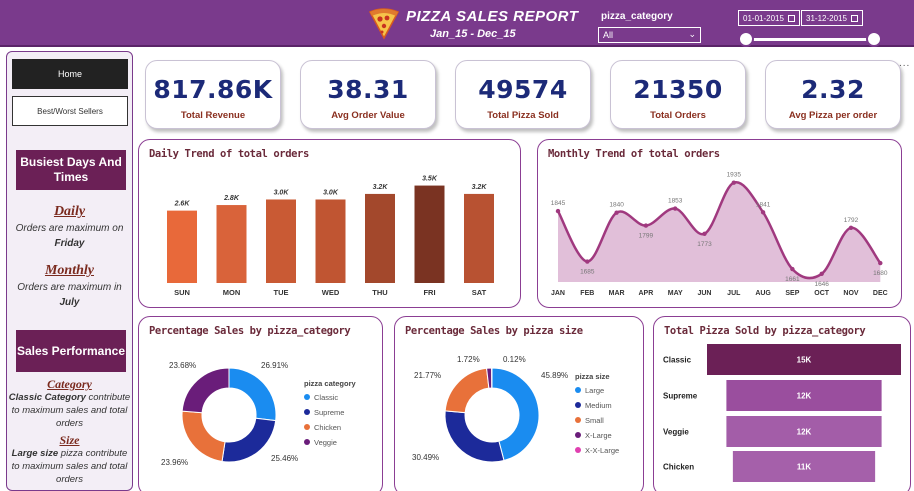 This screenshot has width=914, height=491. Describe the element at coordinates (746, 39) in the screenshot. I see `date-range-slider-start-handle` at that location.